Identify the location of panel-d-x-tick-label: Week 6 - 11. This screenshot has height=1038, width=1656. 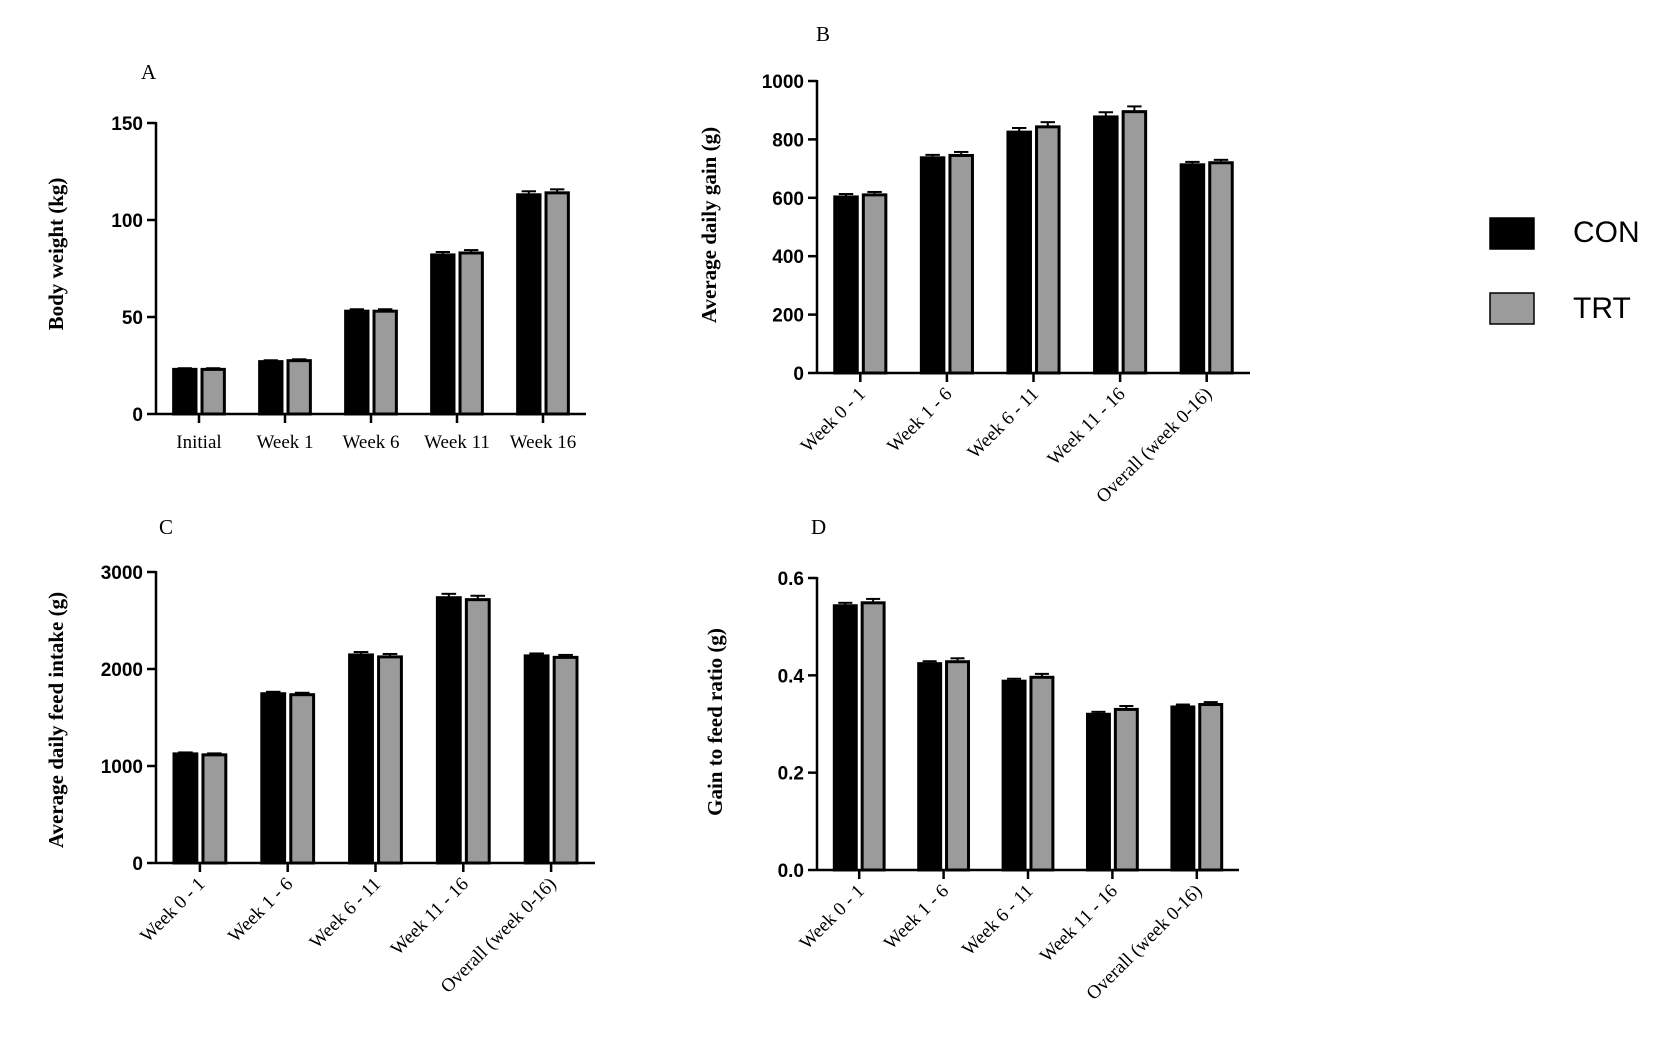
(997, 920).